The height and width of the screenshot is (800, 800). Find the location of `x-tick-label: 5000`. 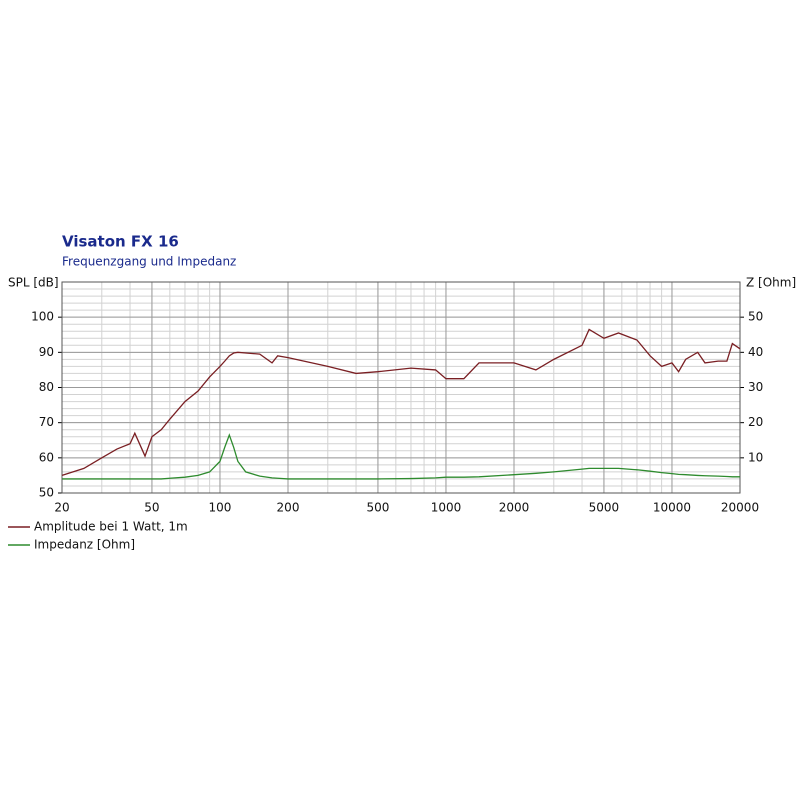

x-tick-label: 5000 is located at coordinates (604, 508).